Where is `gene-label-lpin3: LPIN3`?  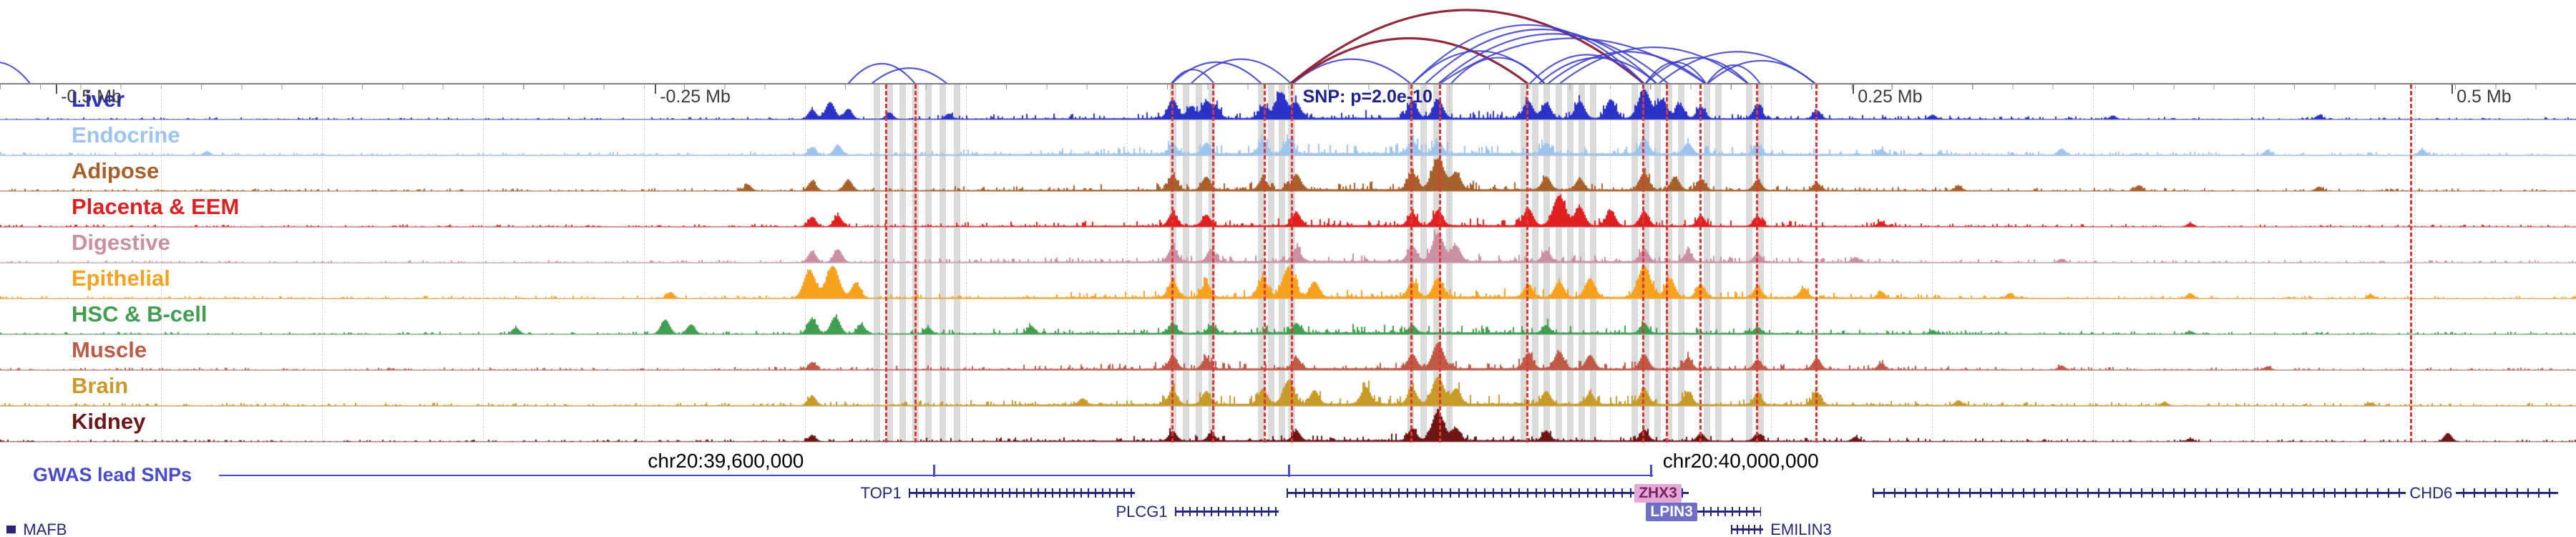 gene-label-lpin3: LPIN3 is located at coordinates (1671, 512).